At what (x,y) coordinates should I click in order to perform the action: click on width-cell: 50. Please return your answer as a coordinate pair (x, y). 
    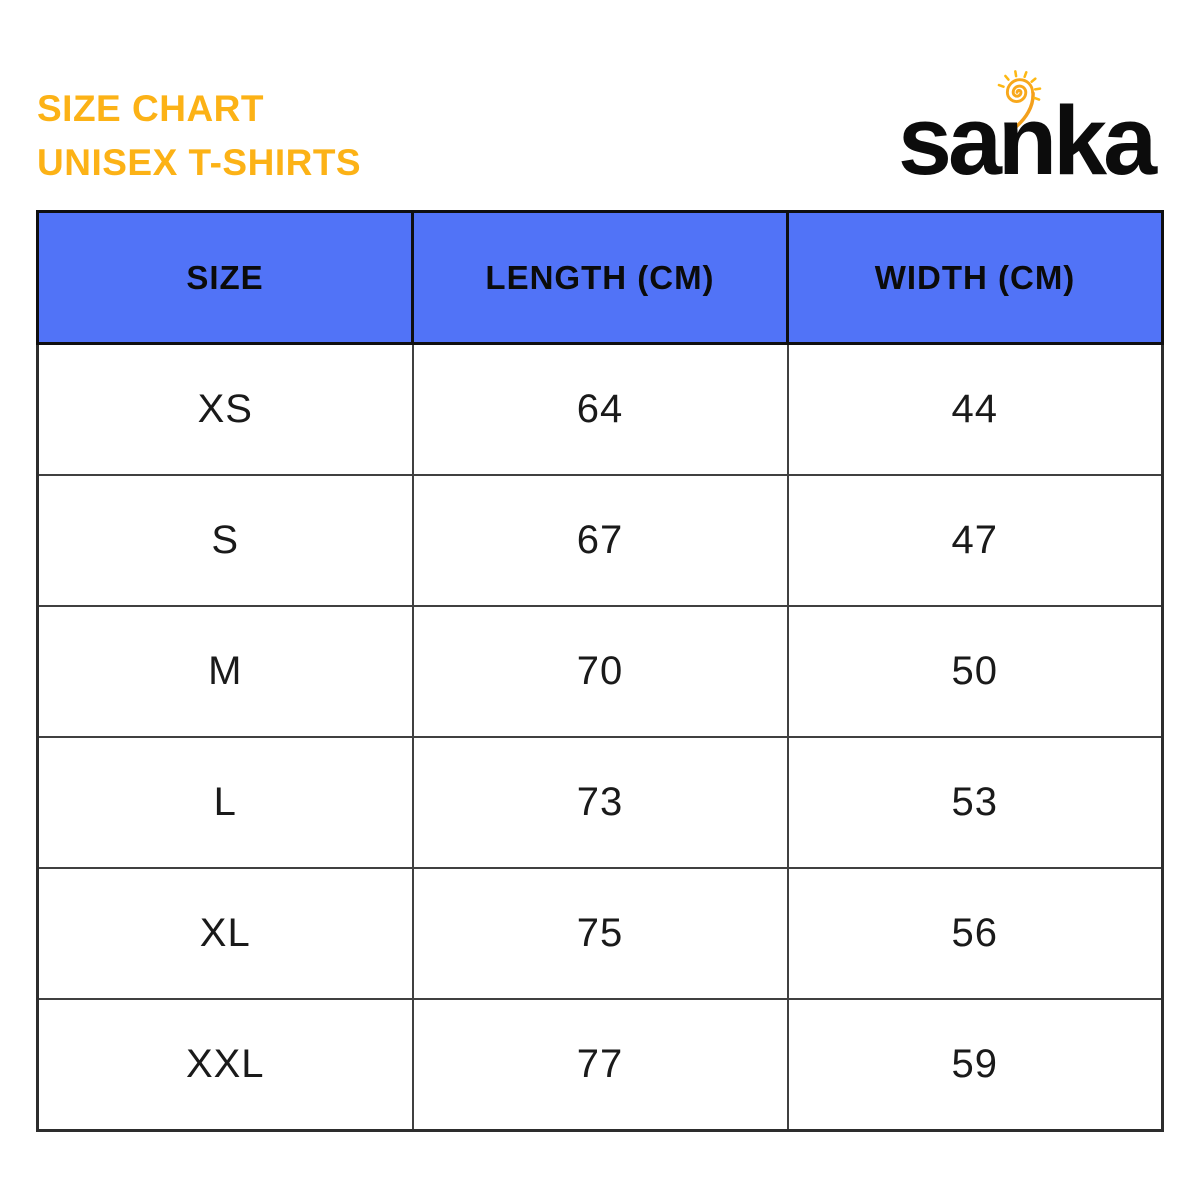
    Looking at the image, I should click on (975, 671).